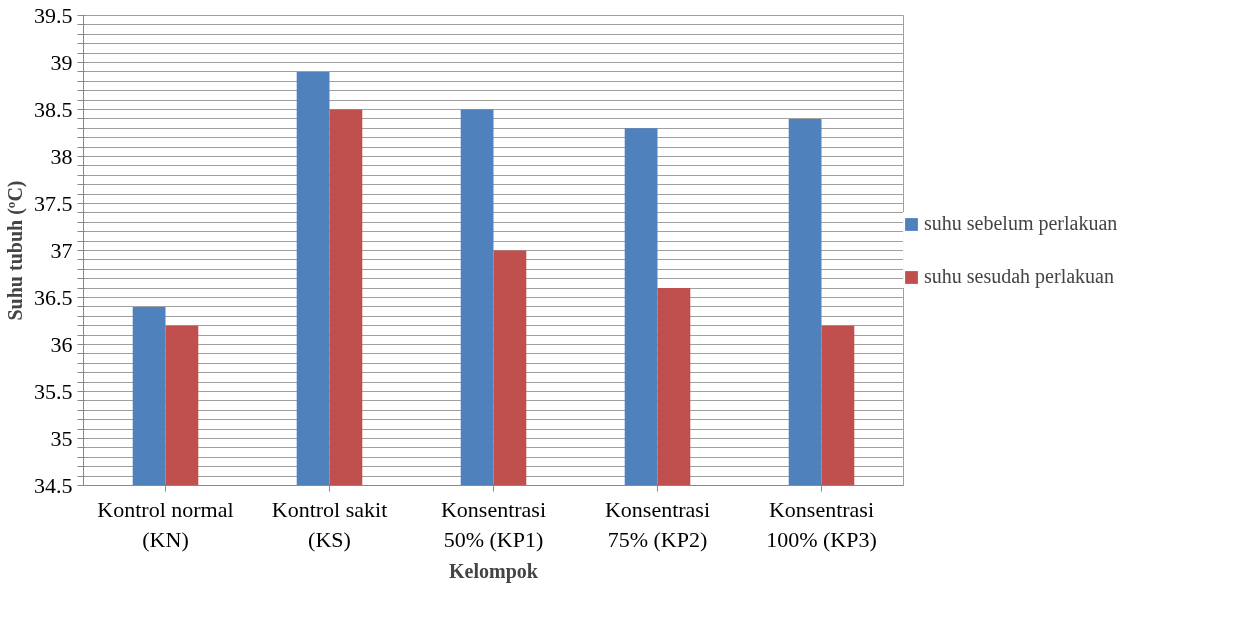 Image resolution: width=1259 pixels, height=623 pixels. I want to click on x-tick-label: Kontrol normal (KN), so click(165, 524).